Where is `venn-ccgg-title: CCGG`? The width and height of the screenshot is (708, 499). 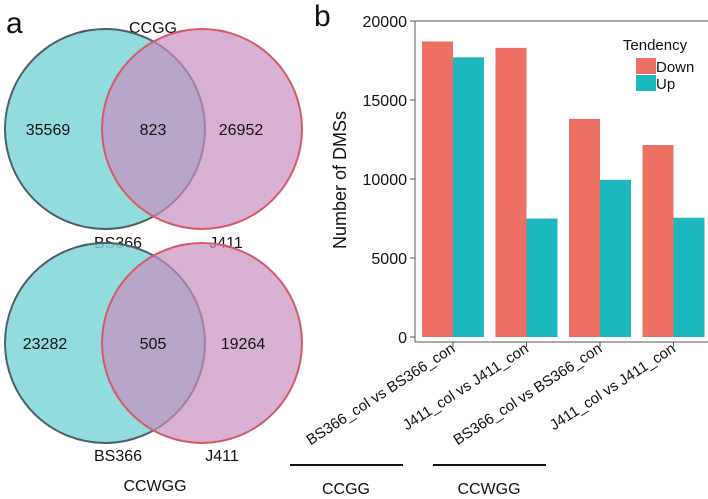 venn-ccgg-title: CCGG is located at coordinates (153, 28).